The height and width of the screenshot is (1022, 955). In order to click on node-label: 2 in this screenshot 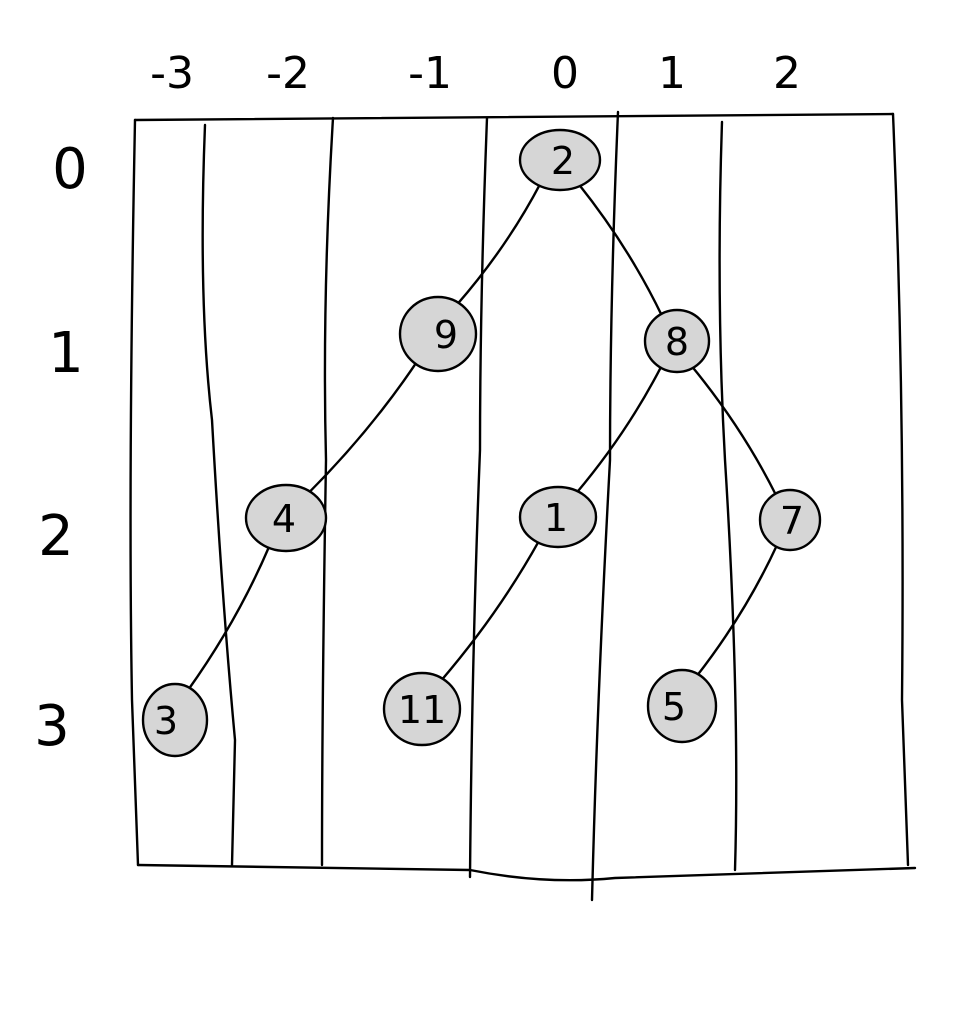, I will do `click(563, 161)`.